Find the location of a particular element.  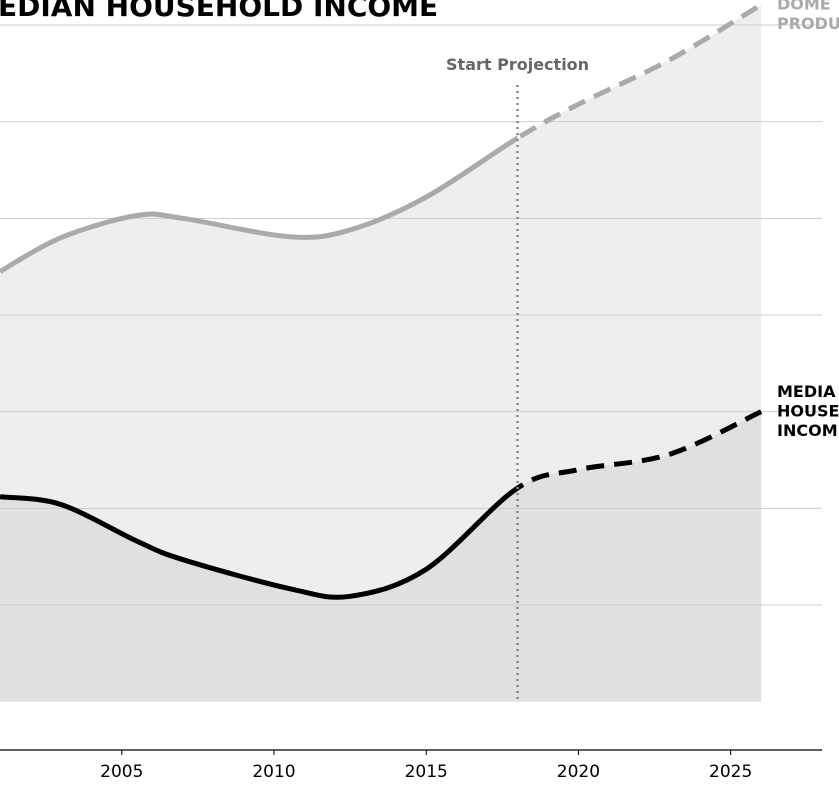

series-label: PRODU is located at coordinates (808, 23).